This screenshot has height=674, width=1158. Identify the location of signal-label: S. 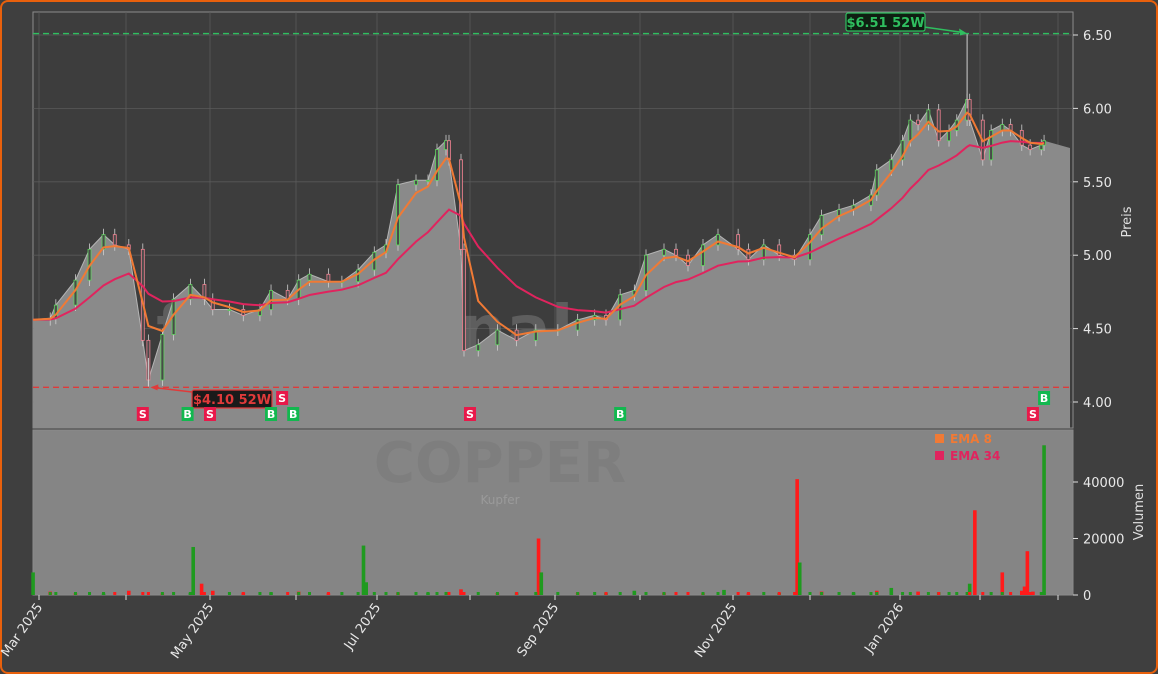
(282, 398).